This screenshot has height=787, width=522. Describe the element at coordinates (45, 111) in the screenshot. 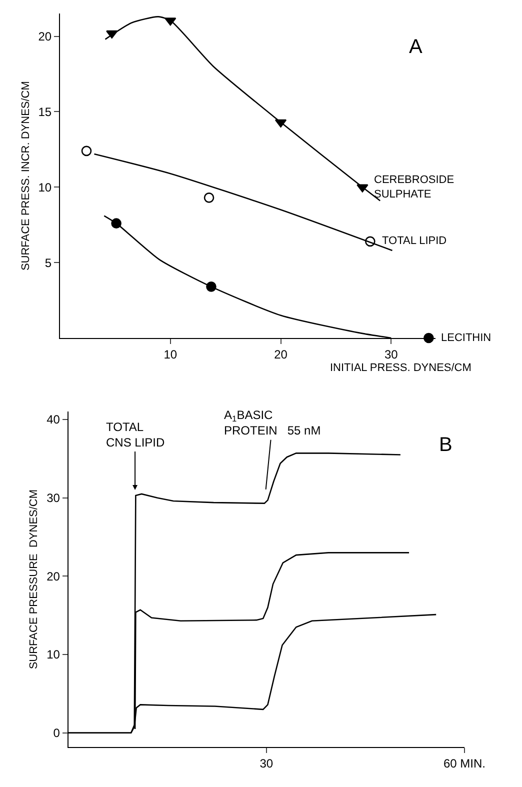

I see `y-tick-label: 15` at that location.